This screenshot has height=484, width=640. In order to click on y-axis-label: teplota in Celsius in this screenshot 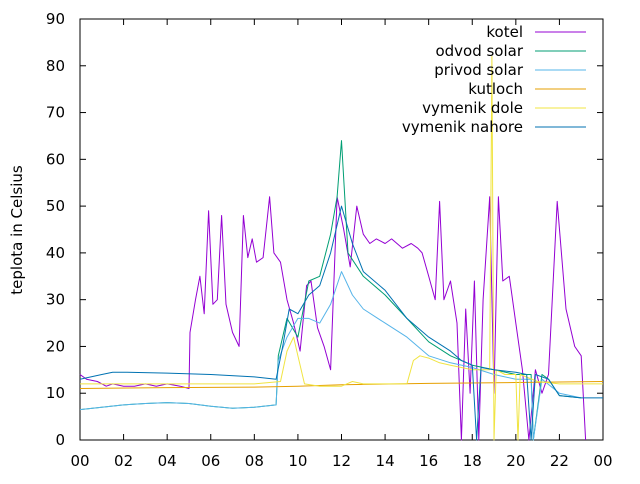, I will do `click(17, 230)`.